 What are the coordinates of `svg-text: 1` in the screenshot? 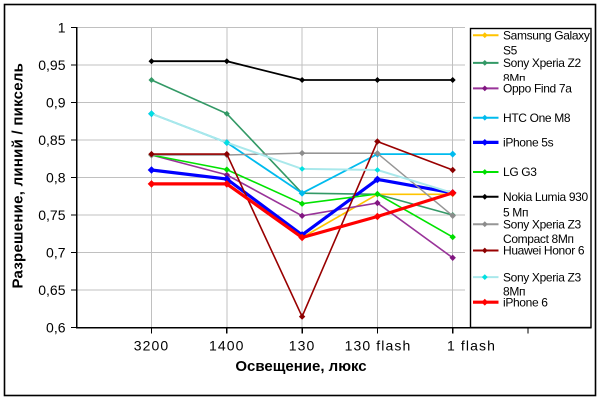 It's located at (62, 27).